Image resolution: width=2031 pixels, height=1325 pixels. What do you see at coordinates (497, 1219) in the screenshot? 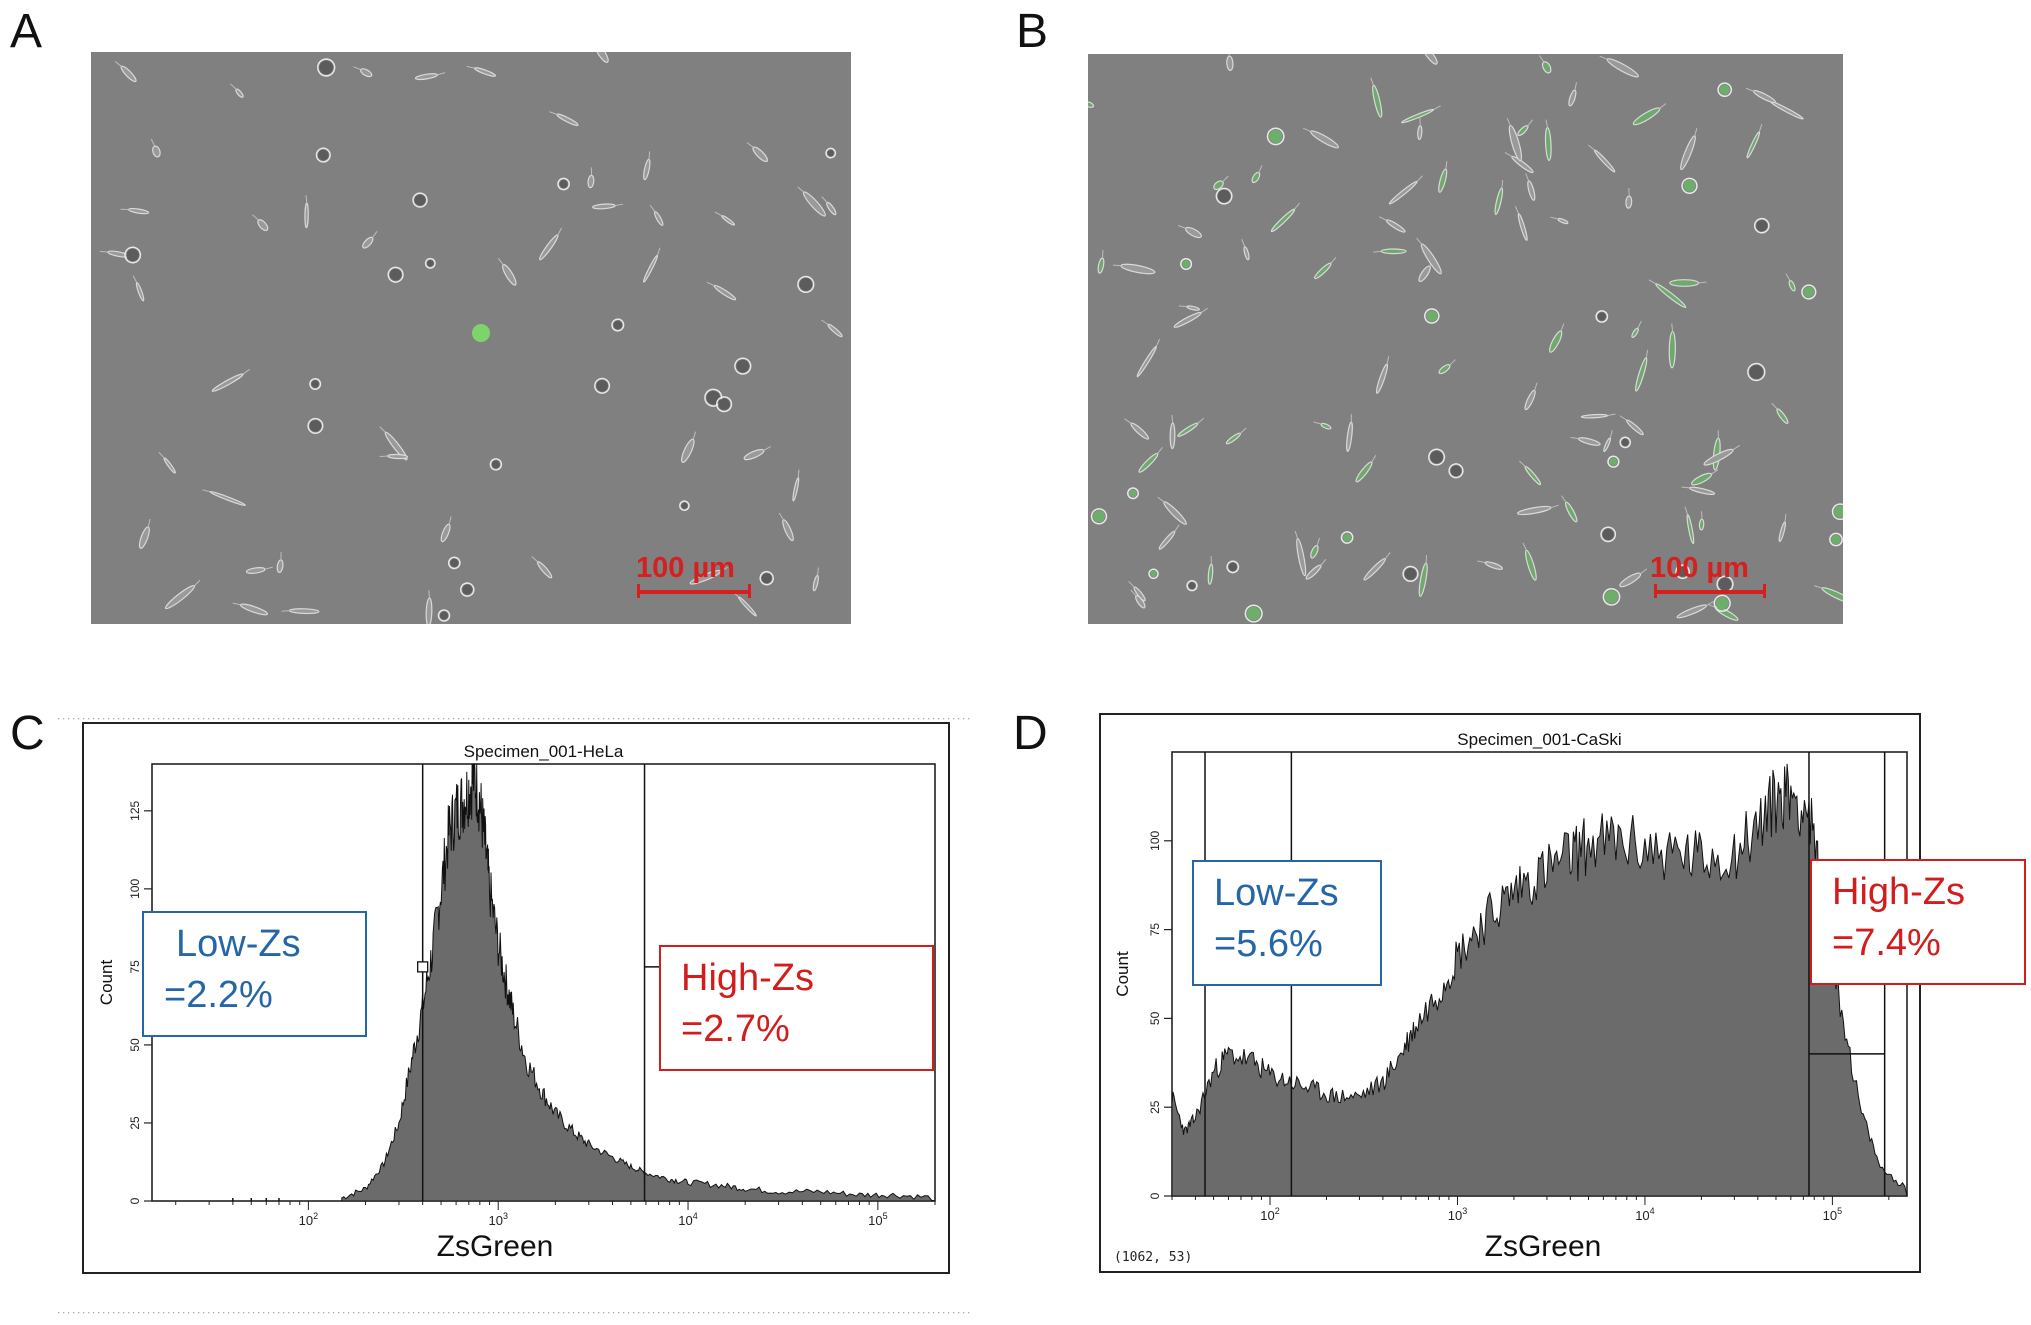
I see `x-tick-label: 10³` at bounding box center [497, 1219].